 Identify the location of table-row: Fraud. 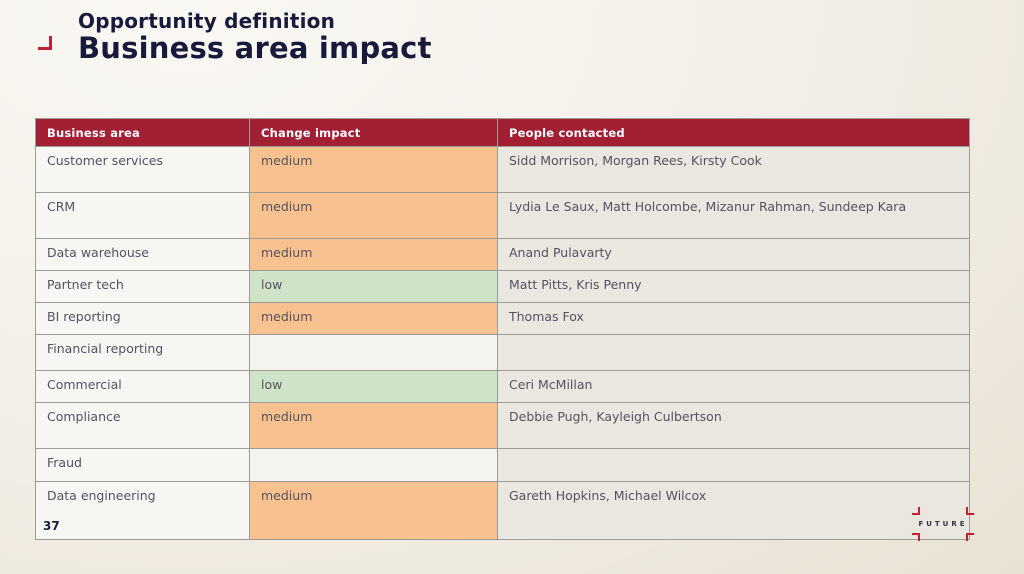
(502, 465).